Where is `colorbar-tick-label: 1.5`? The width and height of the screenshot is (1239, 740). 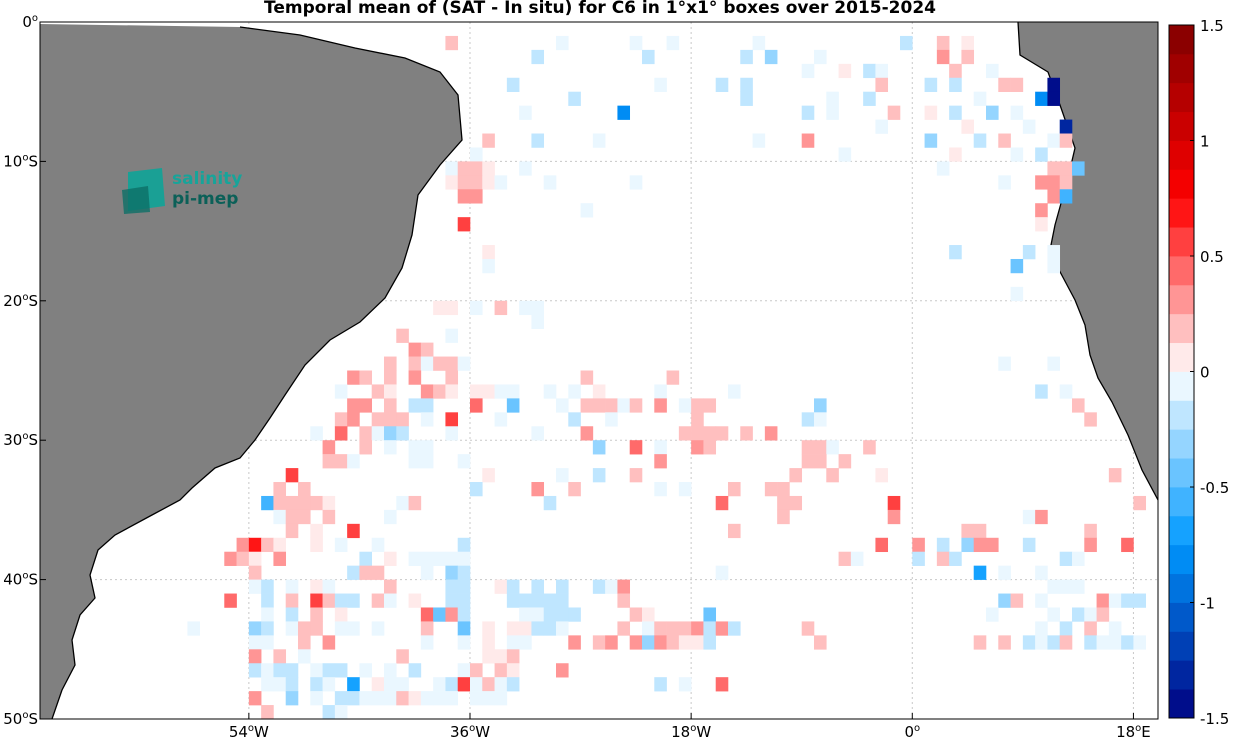 colorbar-tick-label: 1.5 is located at coordinates (1212, 26).